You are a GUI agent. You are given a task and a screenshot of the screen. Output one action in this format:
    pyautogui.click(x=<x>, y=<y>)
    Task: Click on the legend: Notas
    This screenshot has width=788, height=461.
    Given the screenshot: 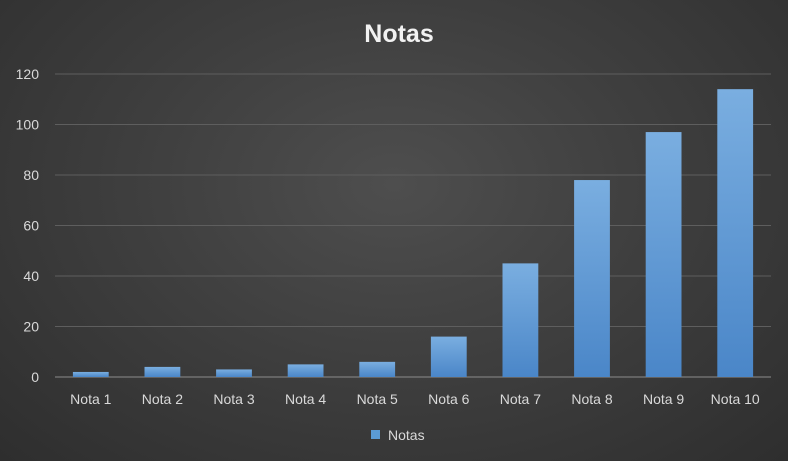 What is the action you would take?
    pyautogui.click(x=398, y=435)
    